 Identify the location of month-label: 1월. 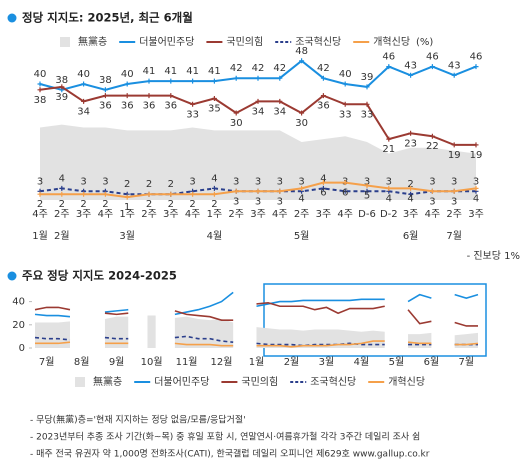
(257, 362).